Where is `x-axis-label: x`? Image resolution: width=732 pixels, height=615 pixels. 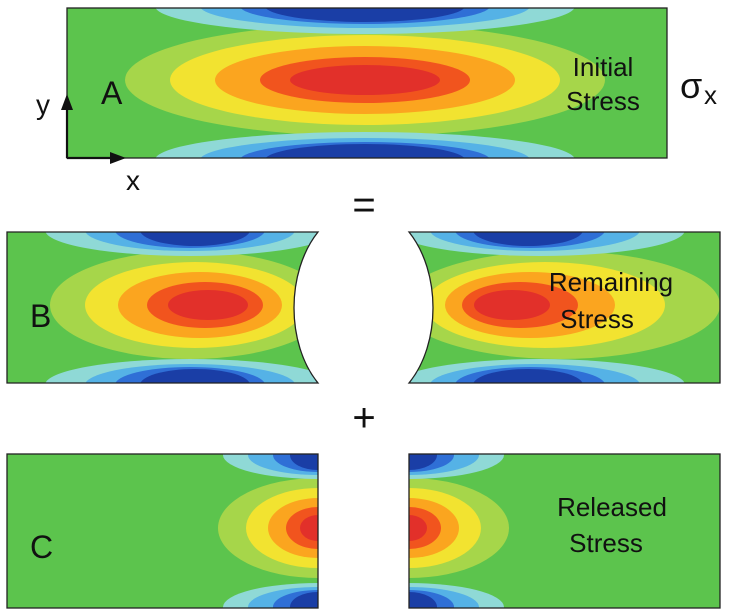 x-axis-label: x is located at coordinates (133, 180).